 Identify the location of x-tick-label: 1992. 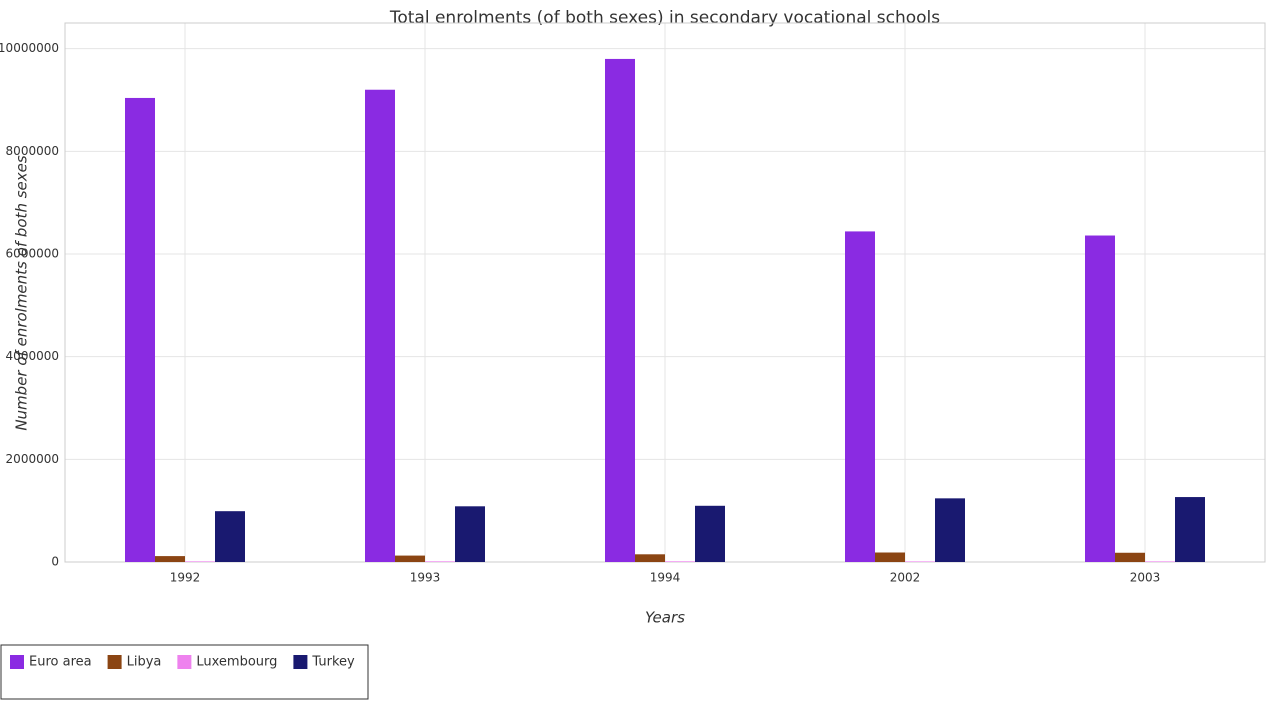
(185, 578).